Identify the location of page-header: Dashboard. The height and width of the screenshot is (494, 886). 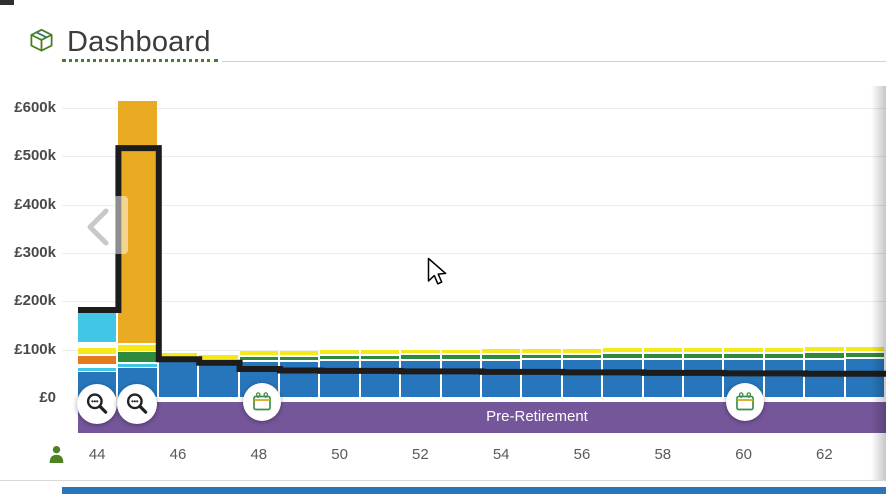
(119, 42).